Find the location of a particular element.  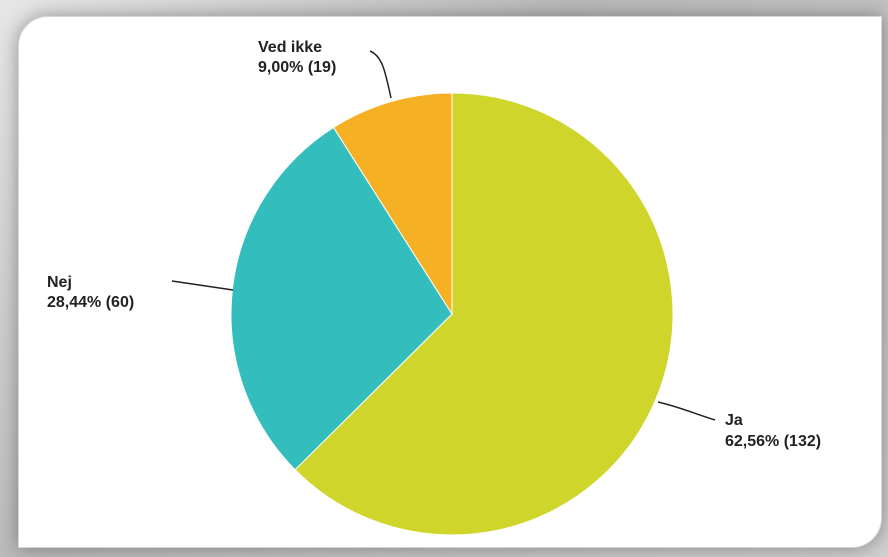

label-nej: Nej 28,44% (60) is located at coordinates (90, 292).